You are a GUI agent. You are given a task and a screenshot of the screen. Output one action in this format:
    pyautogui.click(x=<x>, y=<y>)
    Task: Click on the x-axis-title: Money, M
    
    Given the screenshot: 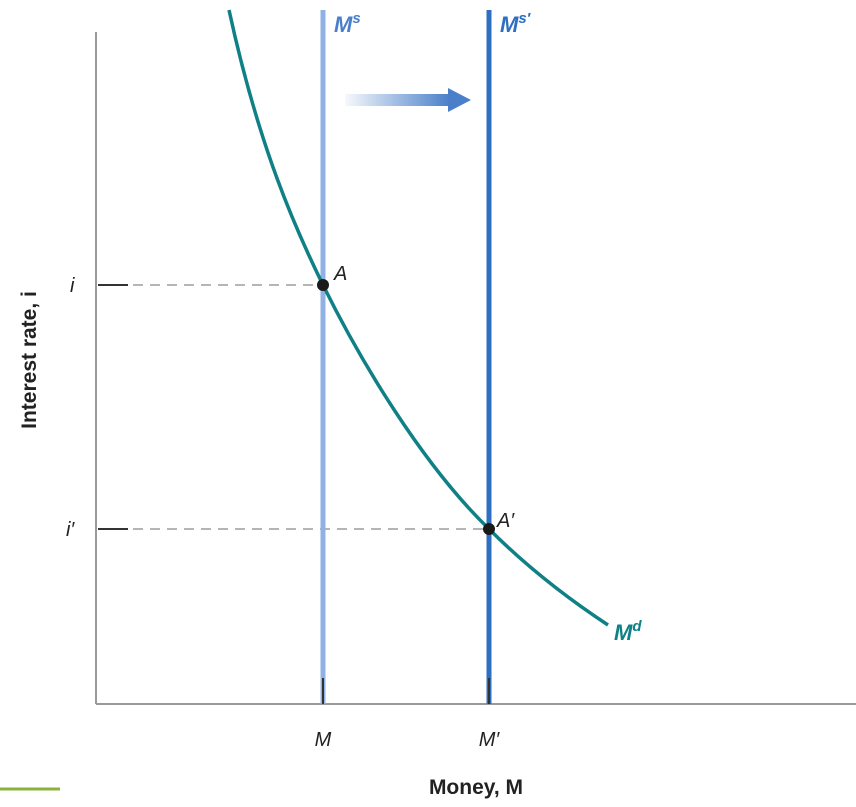 What is the action you would take?
    pyautogui.click(x=476, y=787)
    